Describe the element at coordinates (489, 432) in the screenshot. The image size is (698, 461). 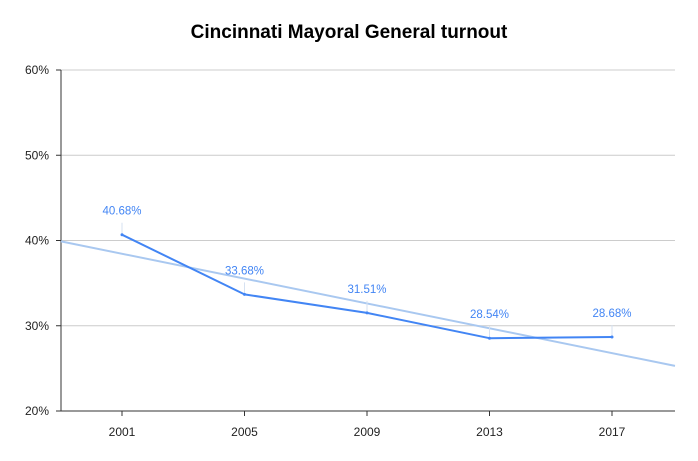
I see `x-tick-label: 2013` at that location.